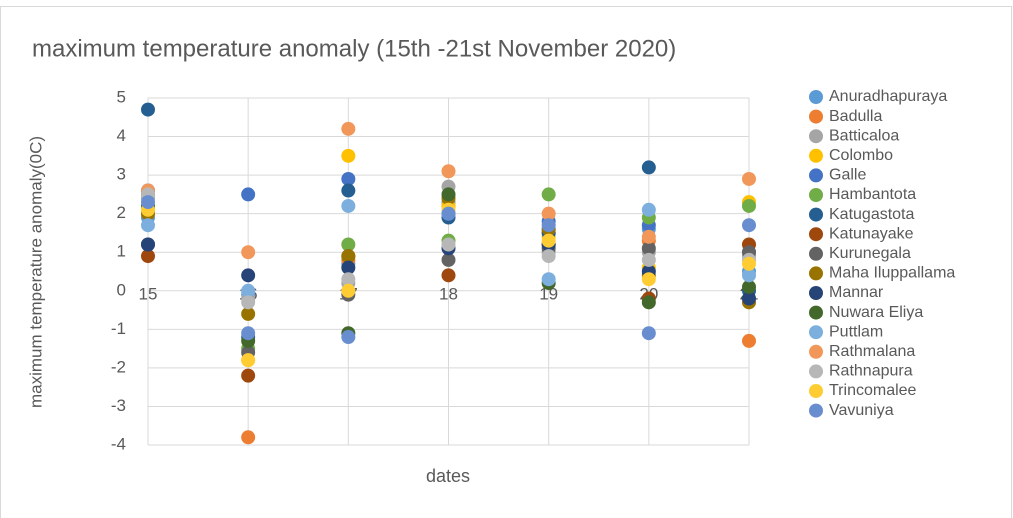 Image resolution: width=1013 pixels, height=518 pixels. Describe the element at coordinates (118, 328) in the screenshot. I see `y-tick-label: -1` at that location.